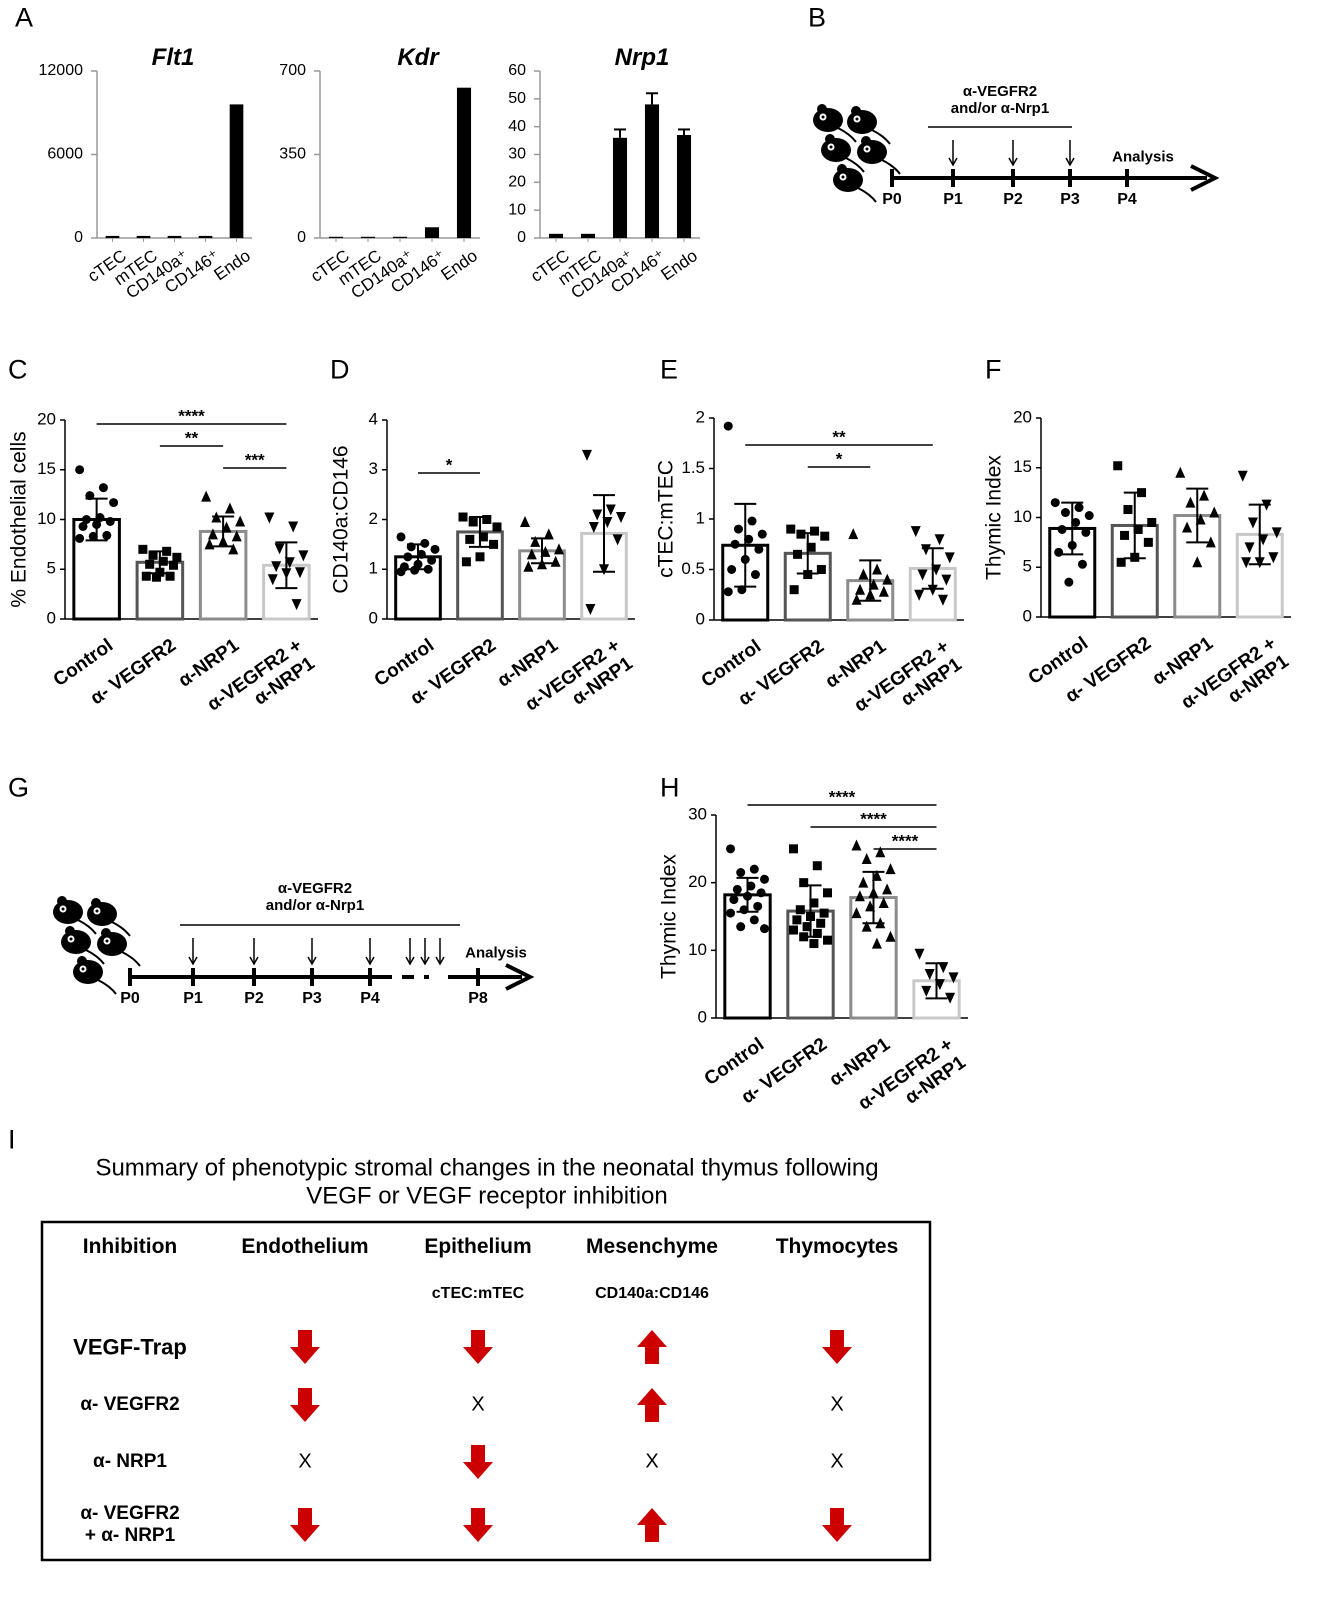 Image resolution: width=1337 pixels, height=1612 pixels. What do you see at coordinates (61, 70) in the screenshot?
I see `y-tick-label: 12000` at bounding box center [61, 70].